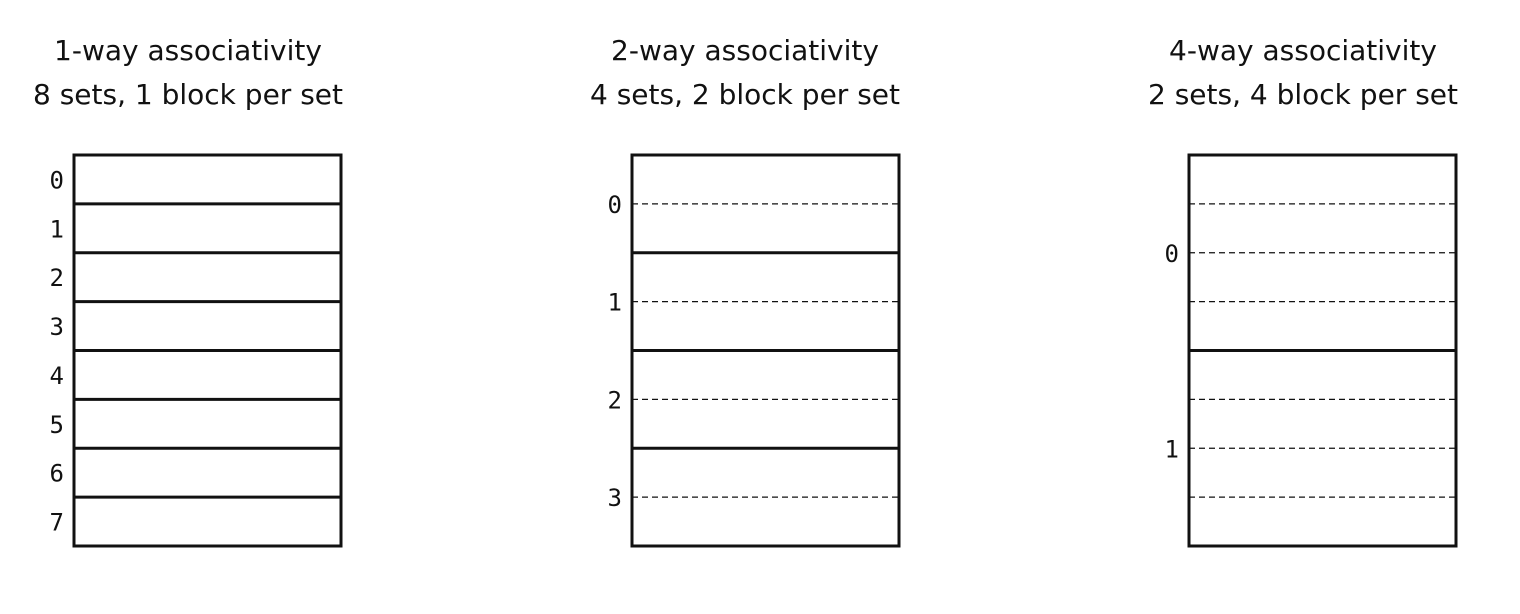 Image resolution: width=1520 pixels, height=614 pixels. I want to click on set-index-label: 5, so click(57, 425).